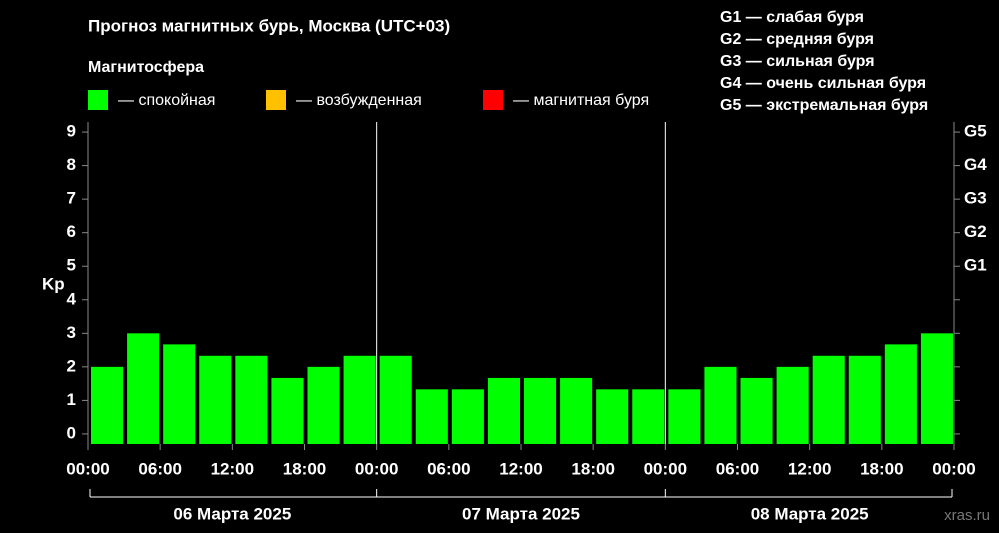 Image resolution: width=999 pixels, height=533 pixels. What do you see at coordinates (581, 100) in the screenshot?
I see `legend-label: — магнитная буря` at bounding box center [581, 100].